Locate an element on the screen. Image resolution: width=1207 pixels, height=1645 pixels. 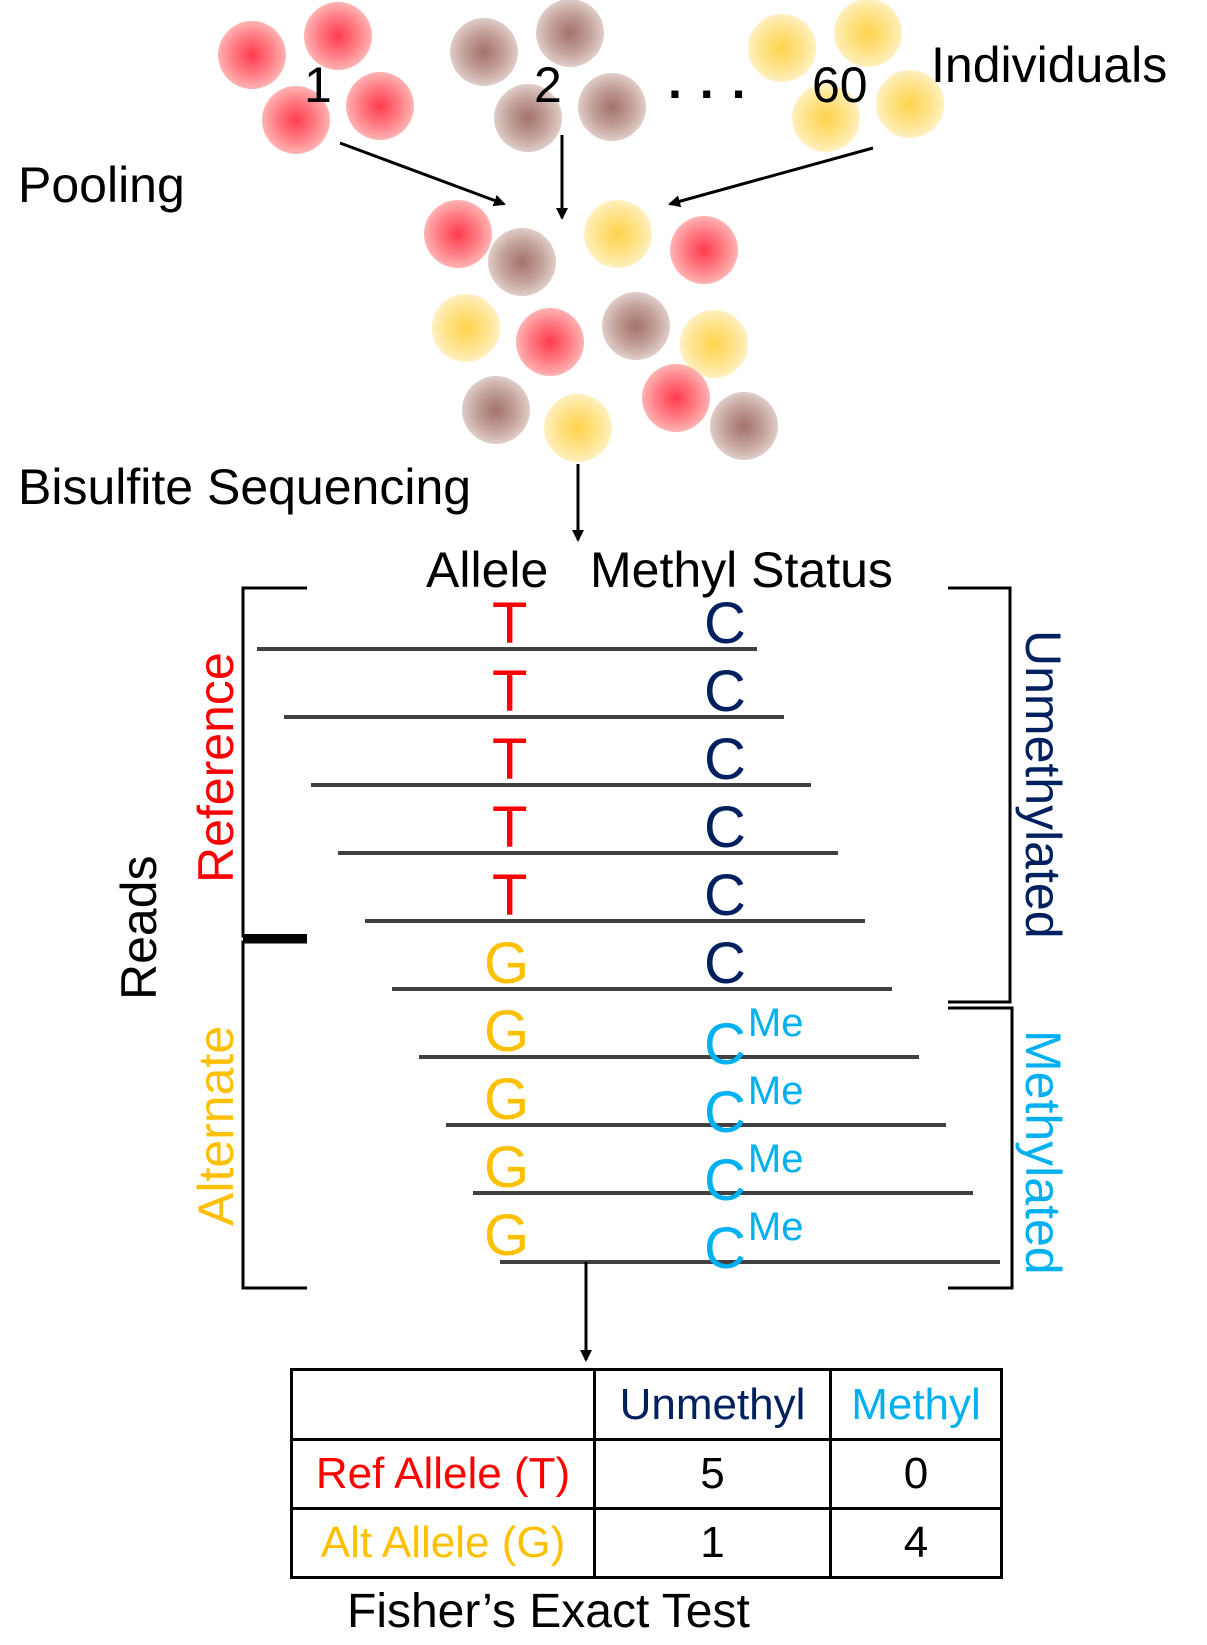
read-methyl-status-1: C is located at coordinates (725, 624).